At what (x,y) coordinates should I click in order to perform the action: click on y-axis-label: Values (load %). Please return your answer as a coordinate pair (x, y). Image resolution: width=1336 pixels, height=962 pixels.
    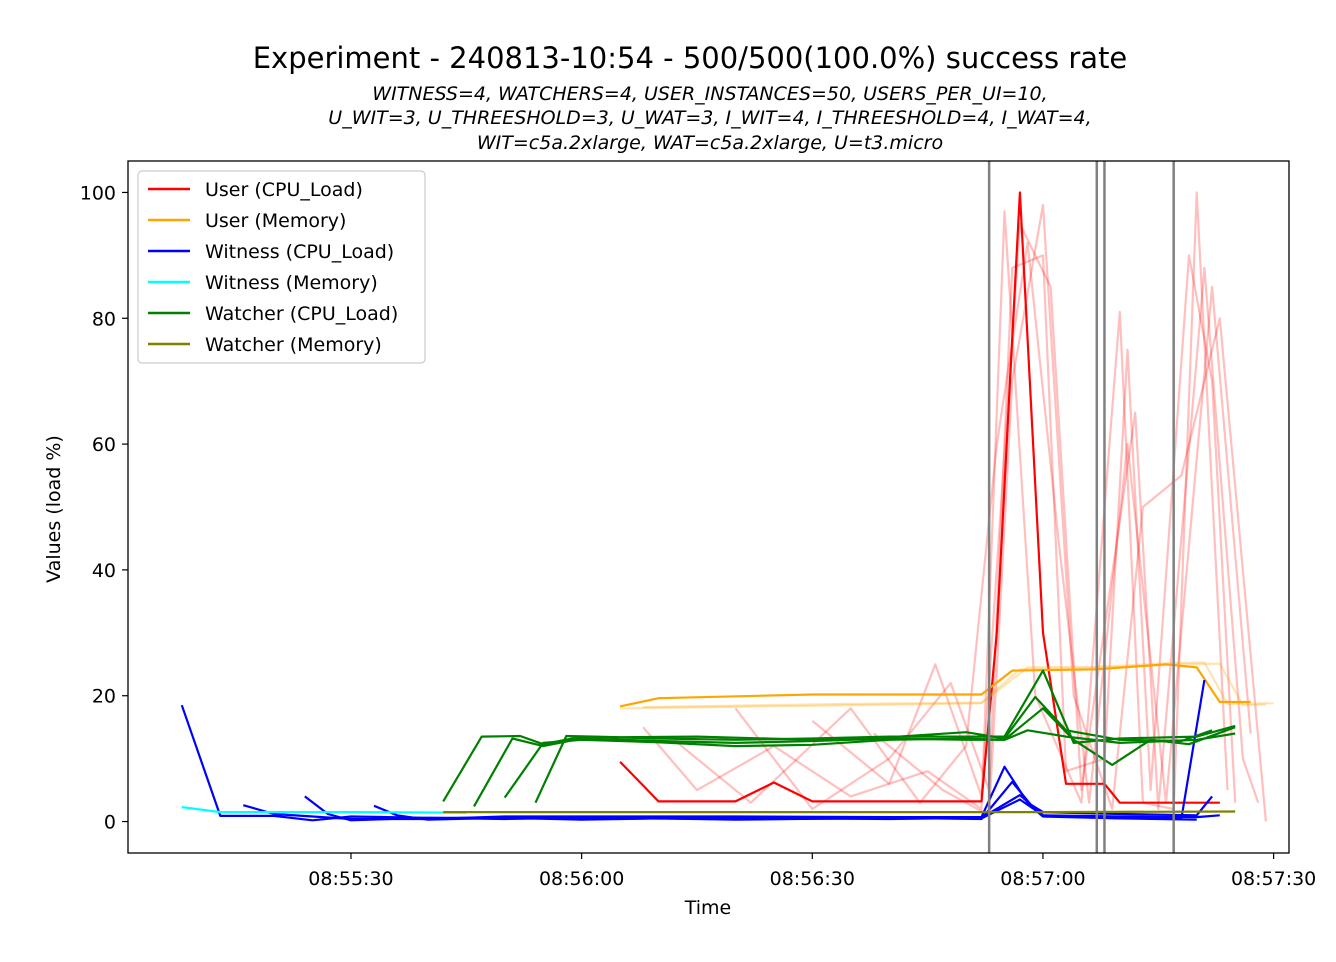
    Looking at the image, I should click on (54, 509).